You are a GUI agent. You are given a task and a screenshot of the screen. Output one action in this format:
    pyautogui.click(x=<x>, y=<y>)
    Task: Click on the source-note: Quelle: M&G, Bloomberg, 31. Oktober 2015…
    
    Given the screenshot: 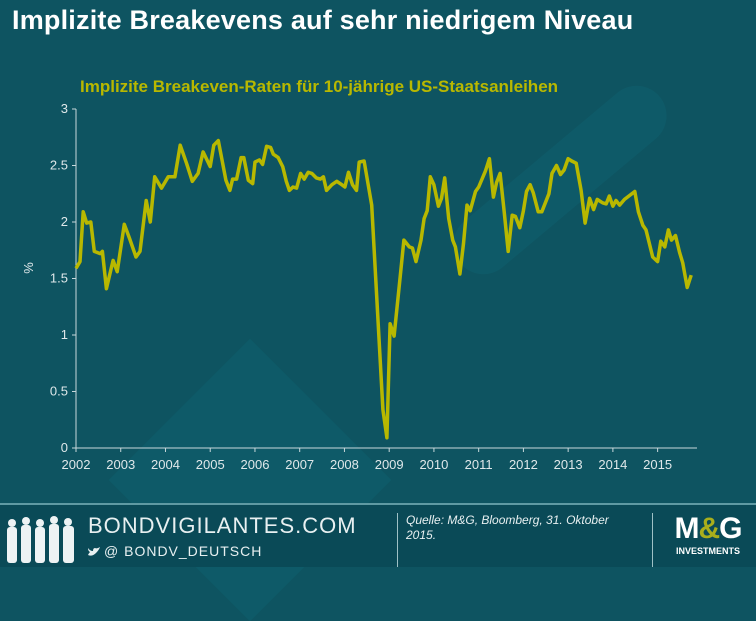 What is the action you would take?
    pyautogui.click(x=507, y=527)
    